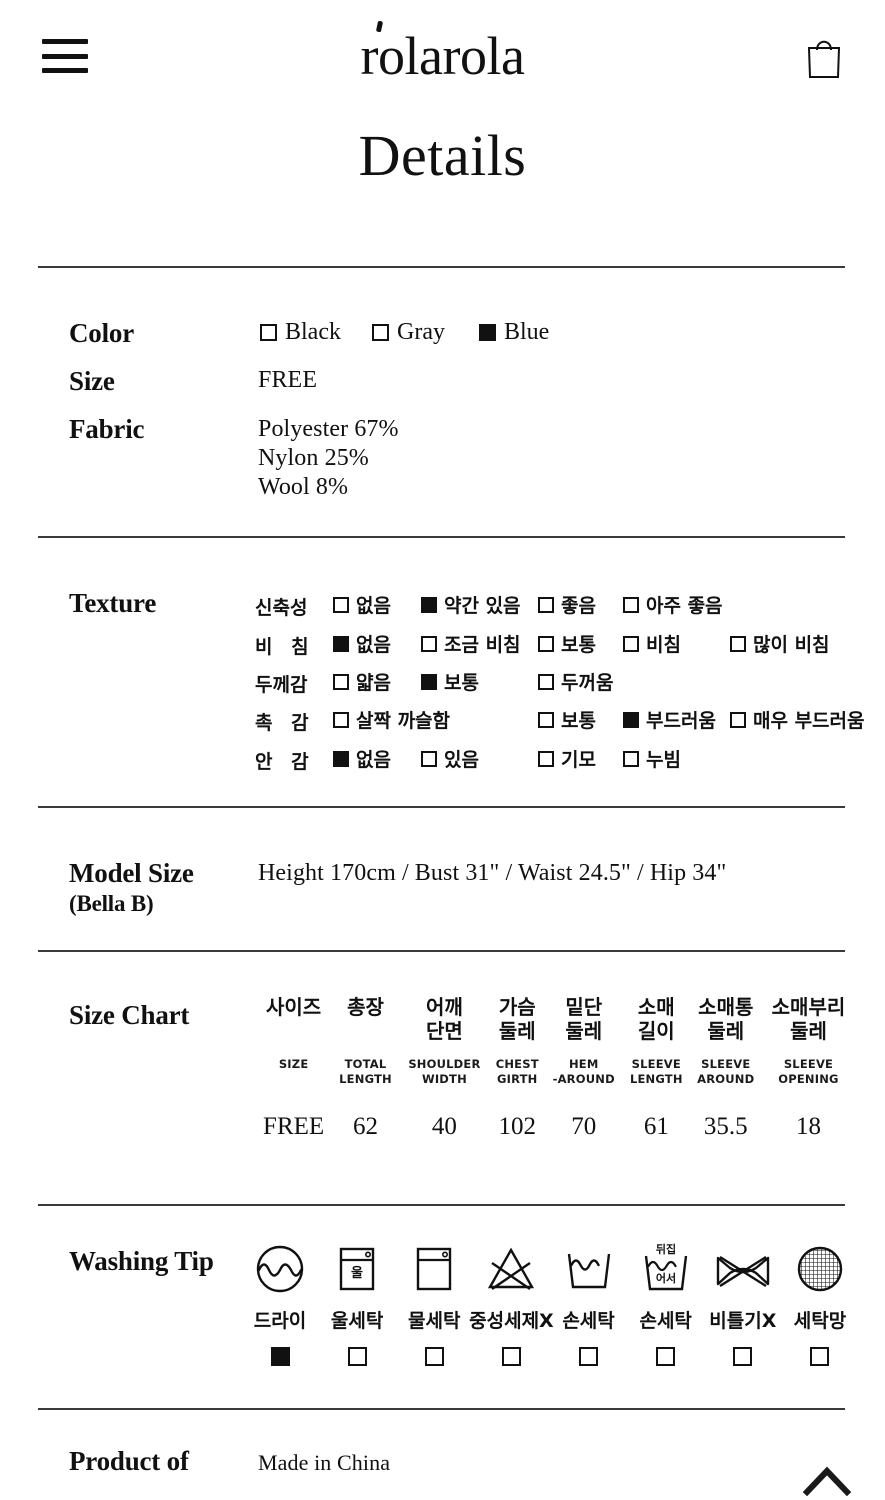  Describe the element at coordinates (725, 1127) in the screenshot. I see `size-chart-cell: 35.5` at that location.